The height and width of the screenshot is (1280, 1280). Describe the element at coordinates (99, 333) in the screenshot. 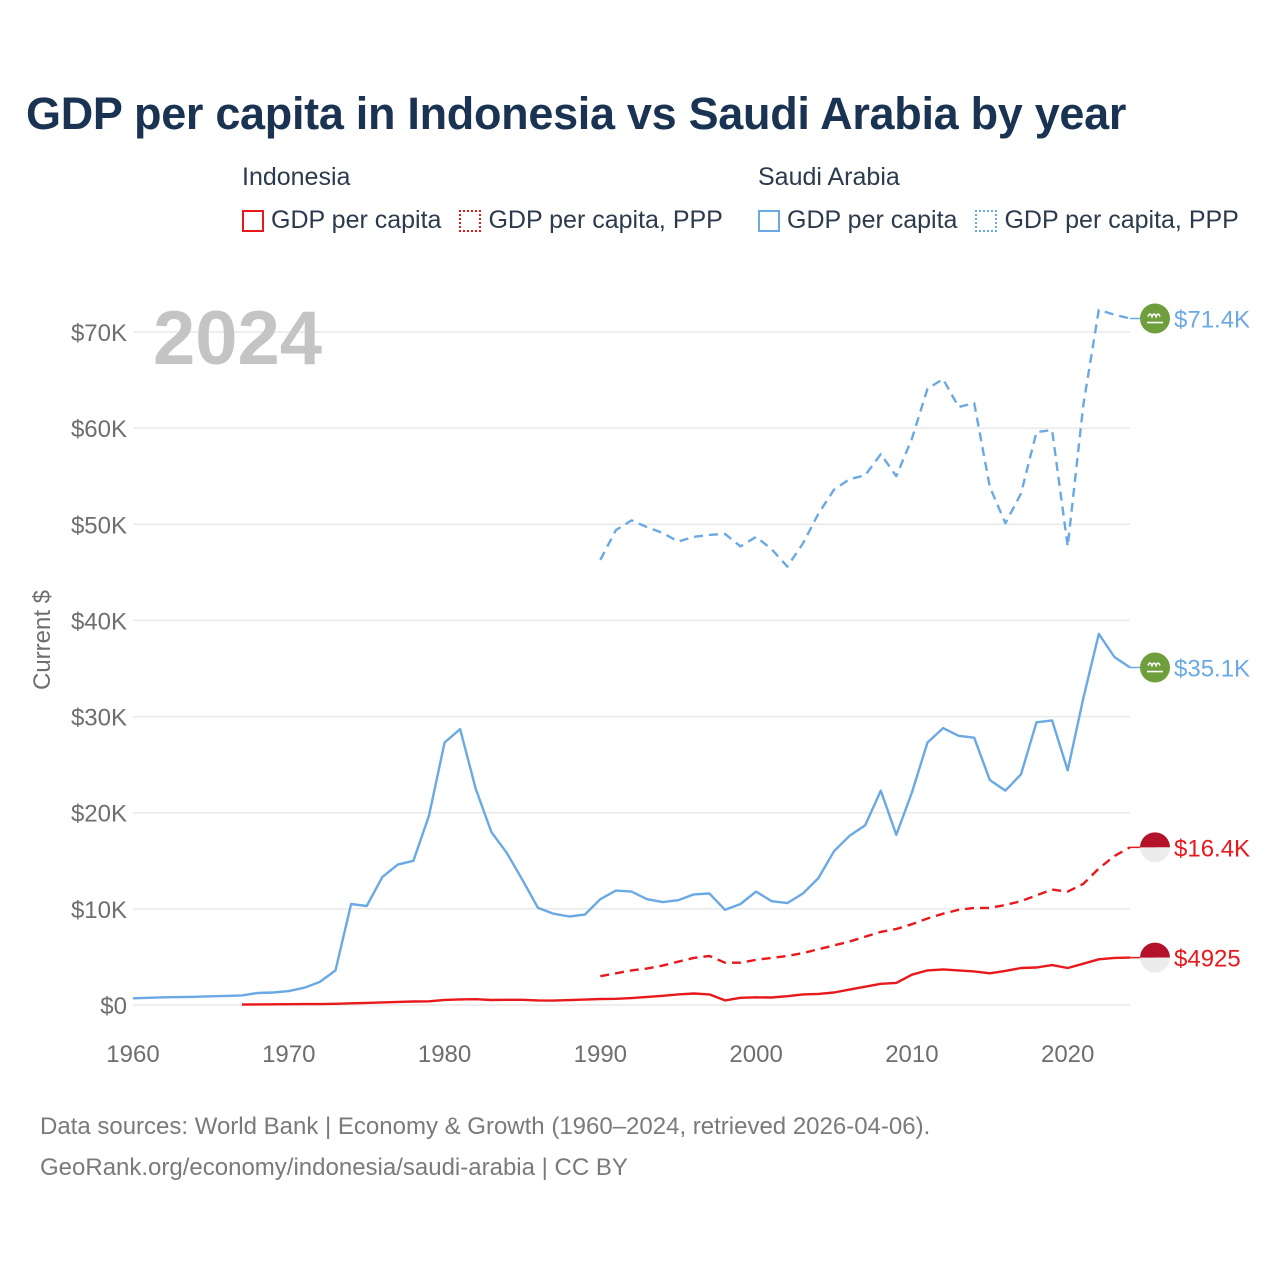

I see `y-tick-label: $70K` at that location.